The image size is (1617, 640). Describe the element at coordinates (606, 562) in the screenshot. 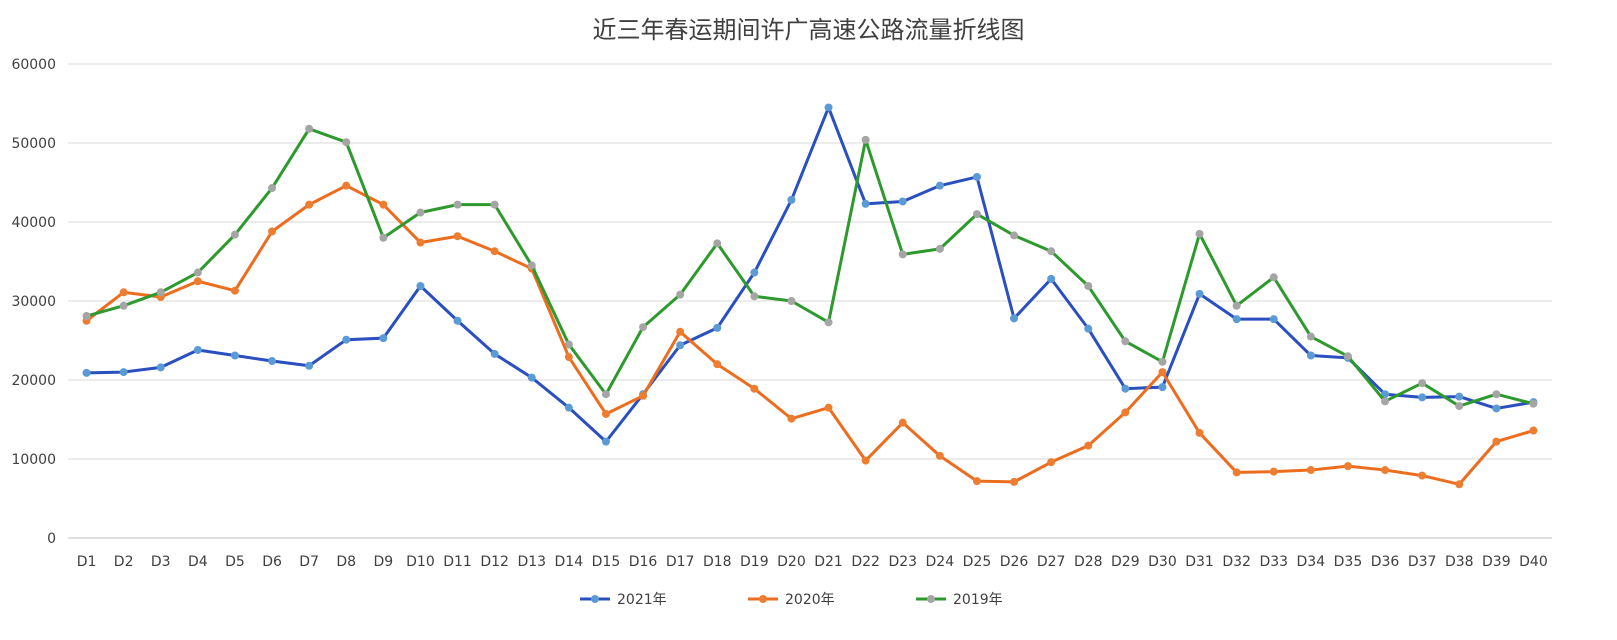

I see `x-tick-label: D15` at that location.